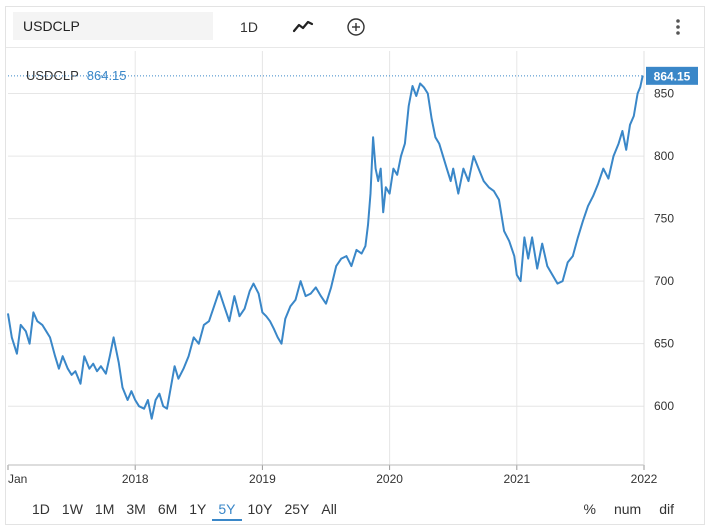 This screenshot has width=711, height=529. I want to click on range-button-3m: 3M, so click(136, 509).